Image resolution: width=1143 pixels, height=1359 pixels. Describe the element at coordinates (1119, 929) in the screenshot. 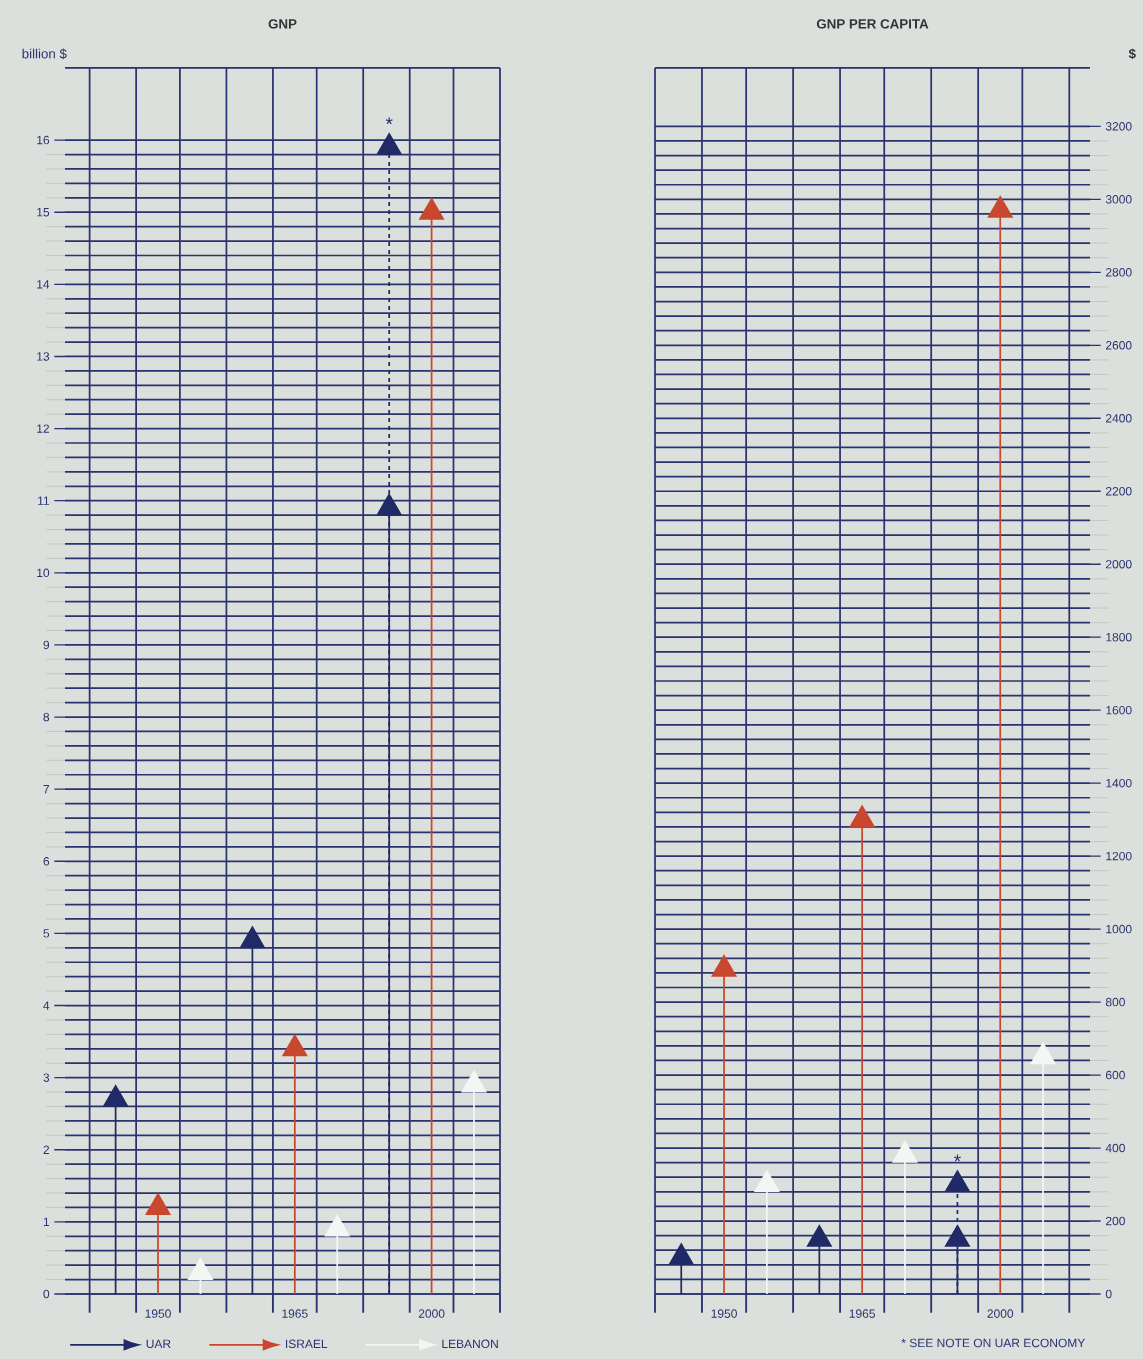

I see `y-tick-label: 1000` at that location.